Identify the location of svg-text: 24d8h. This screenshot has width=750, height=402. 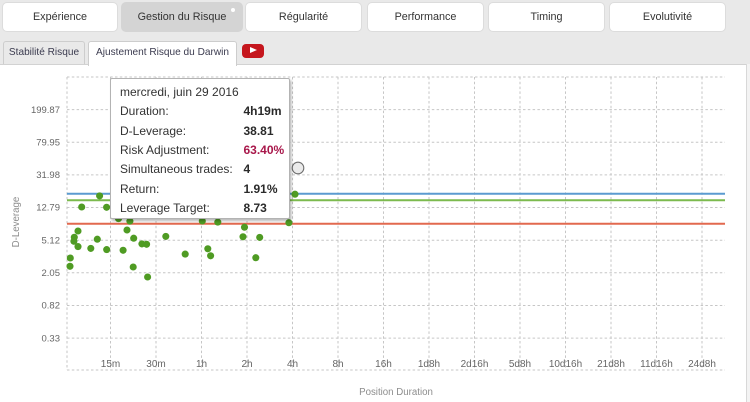
(702, 364).